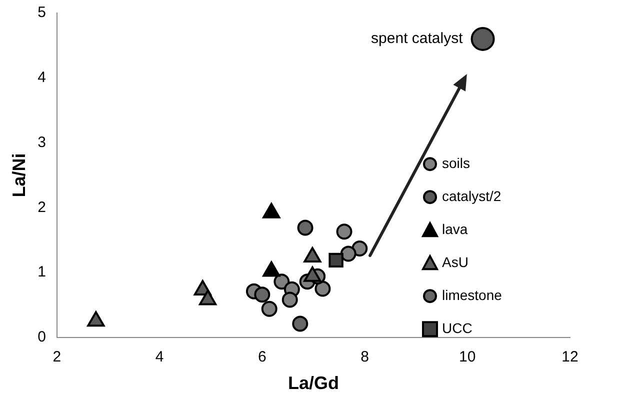 The width and height of the screenshot is (620, 401). Describe the element at coordinates (467, 357) in the screenshot. I see `x-tick-label: 10` at that location.